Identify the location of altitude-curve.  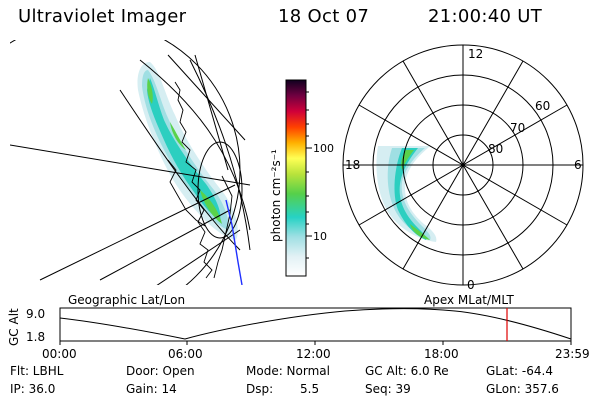
(315, 324).